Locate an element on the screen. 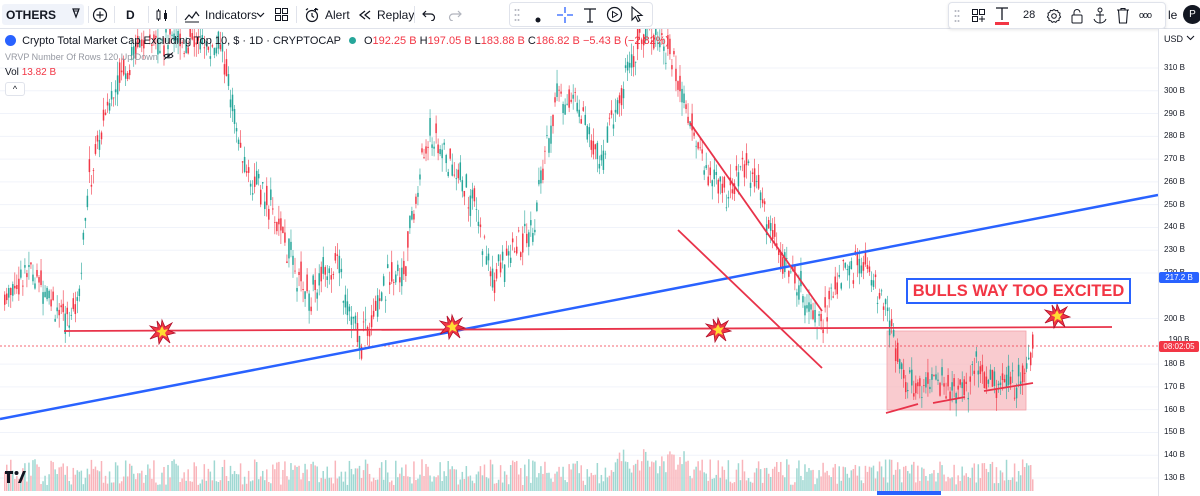 The width and height of the screenshot is (1200, 496). font-size-dropdown: 28 is located at coordinates (1029, 15).